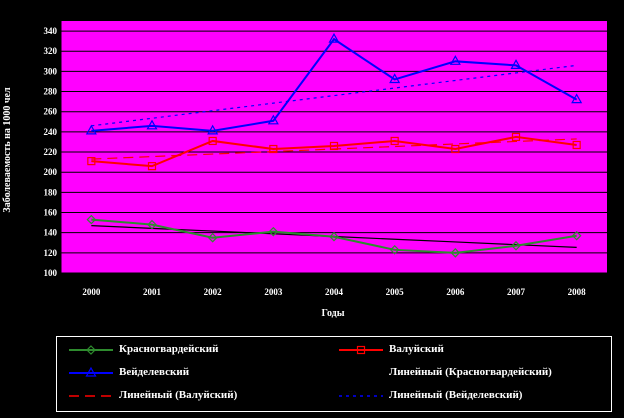 The height and width of the screenshot is (418, 624). I want to click on y-tick-label: 300, so click(51, 71).